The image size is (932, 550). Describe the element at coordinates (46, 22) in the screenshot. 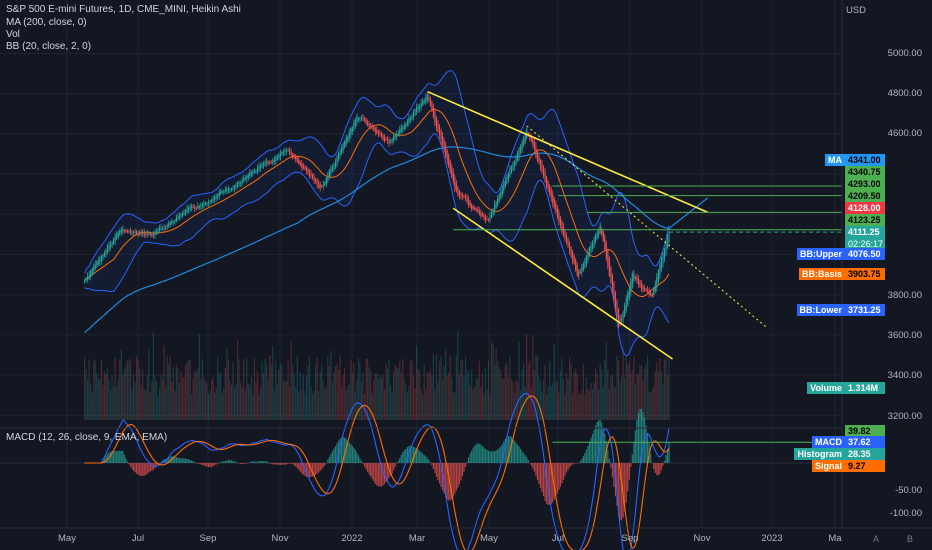

I see `indicator-legend-ma: MA (200, close, 0)` at that location.